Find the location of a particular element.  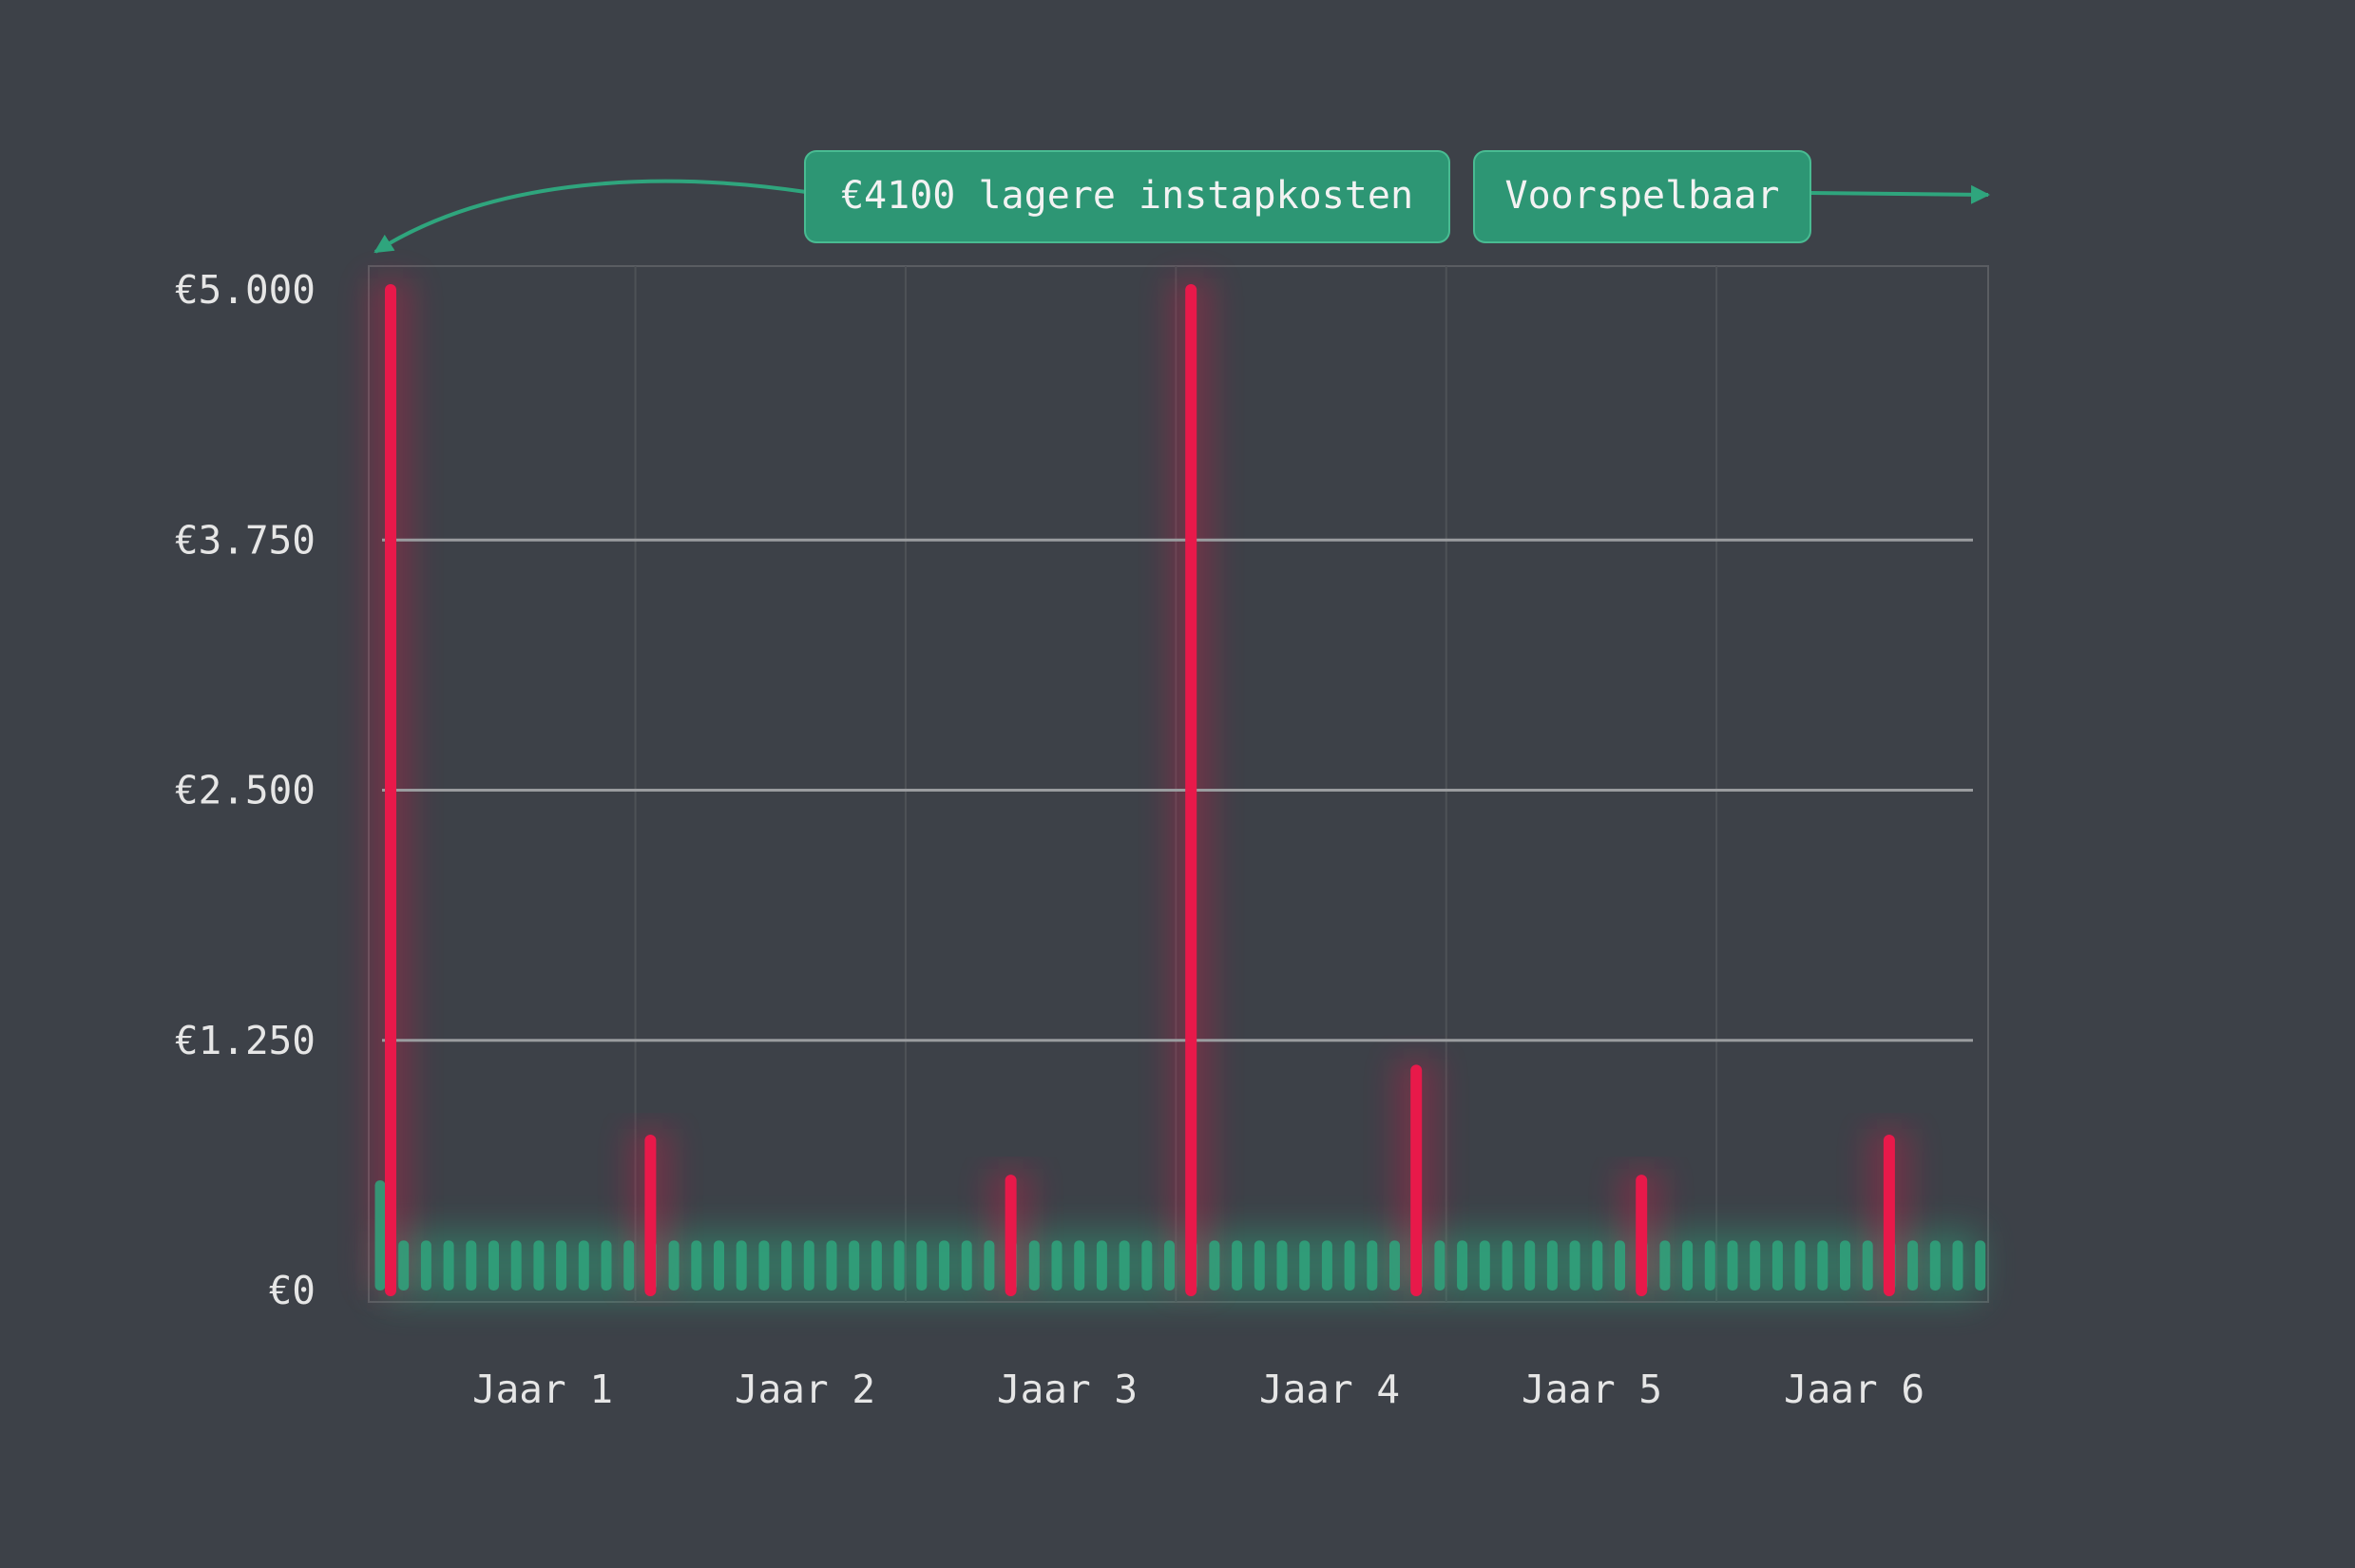

callout-predictable-box is located at coordinates (1642, 197).